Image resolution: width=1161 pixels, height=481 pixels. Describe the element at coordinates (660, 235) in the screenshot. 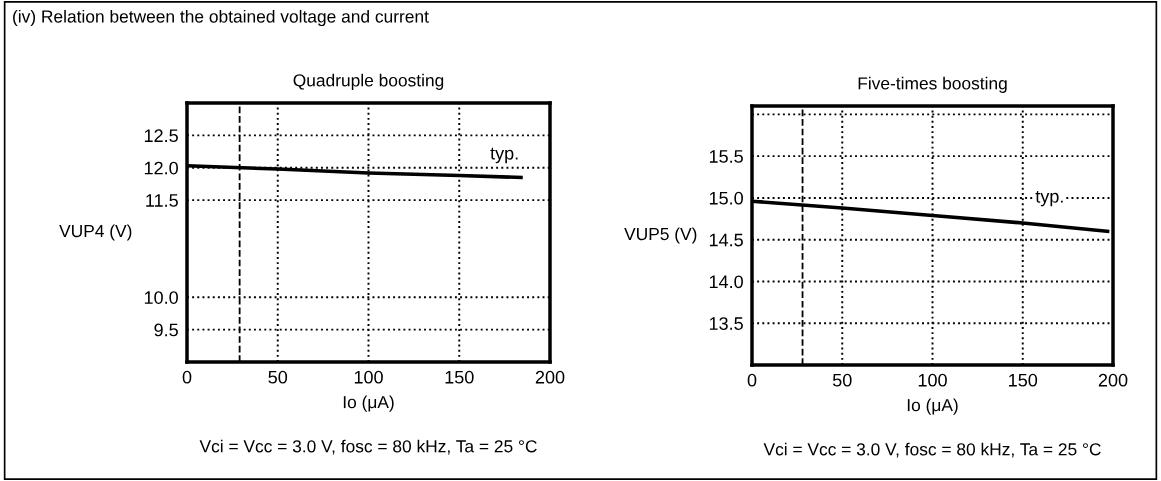

I see `y-axis-title: VUP5 (V)` at that location.